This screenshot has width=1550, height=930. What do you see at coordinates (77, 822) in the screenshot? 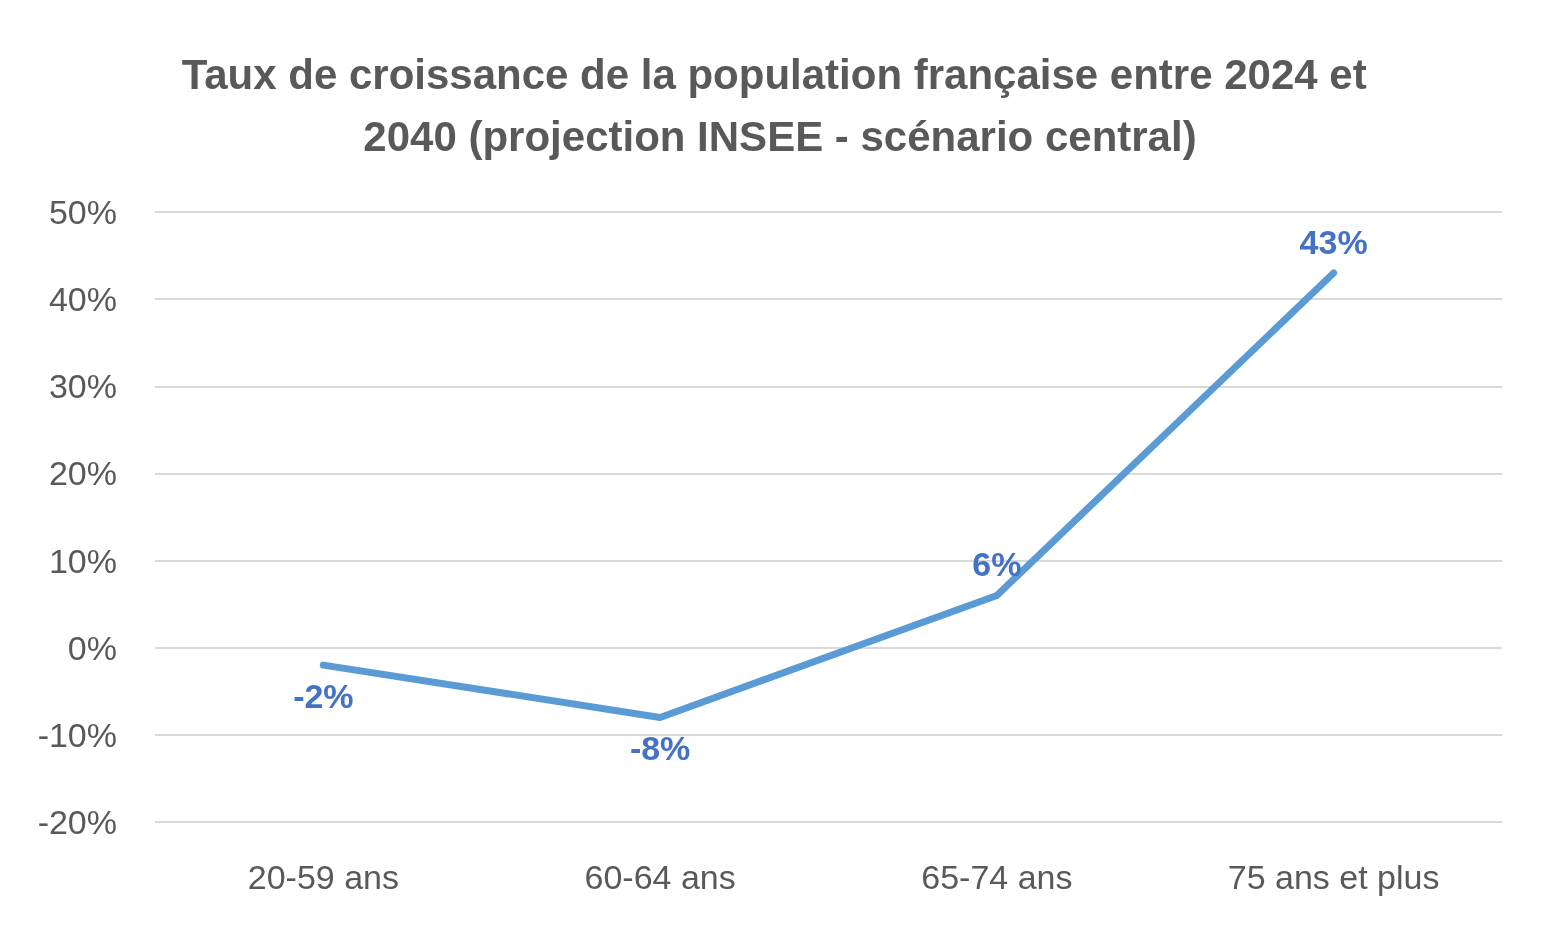
I see `y-tick-label: -20%` at bounding box center [77, 822].